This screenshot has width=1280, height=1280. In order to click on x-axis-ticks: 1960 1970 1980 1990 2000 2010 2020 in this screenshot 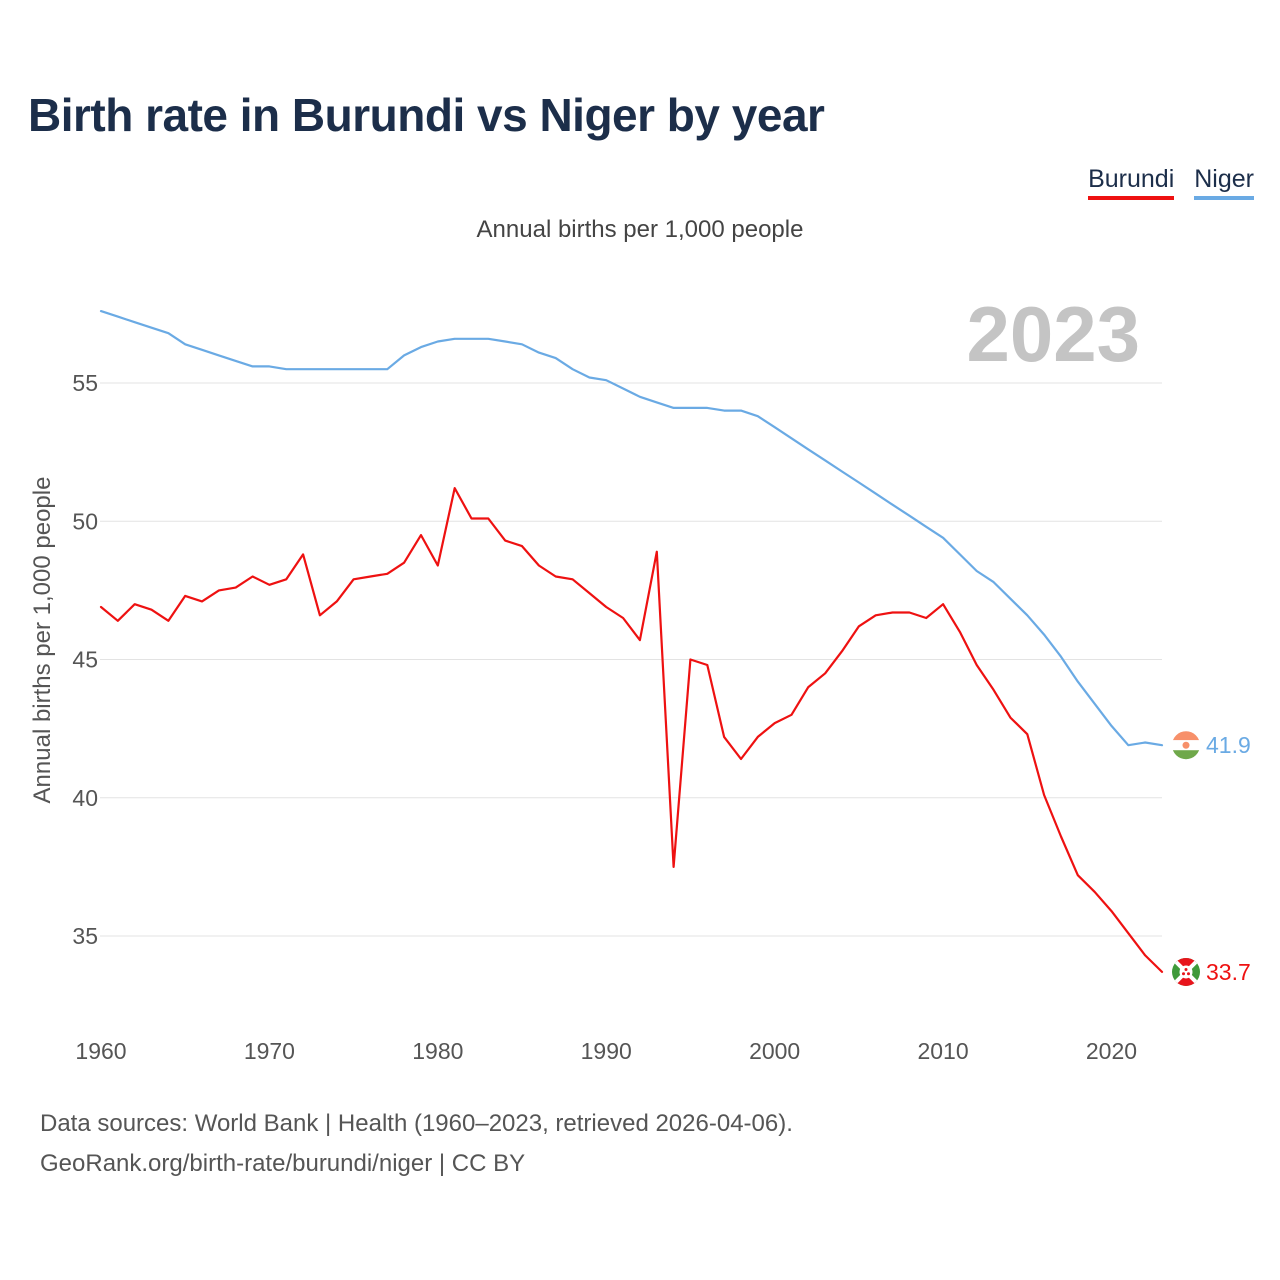, I will do `click(606, 1051)`.